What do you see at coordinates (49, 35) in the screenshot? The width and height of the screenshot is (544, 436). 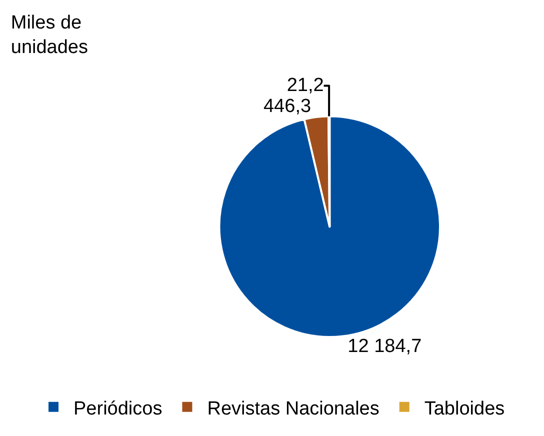 I see `chart-title: Miles de unidades` at bounding box center [49, 35].